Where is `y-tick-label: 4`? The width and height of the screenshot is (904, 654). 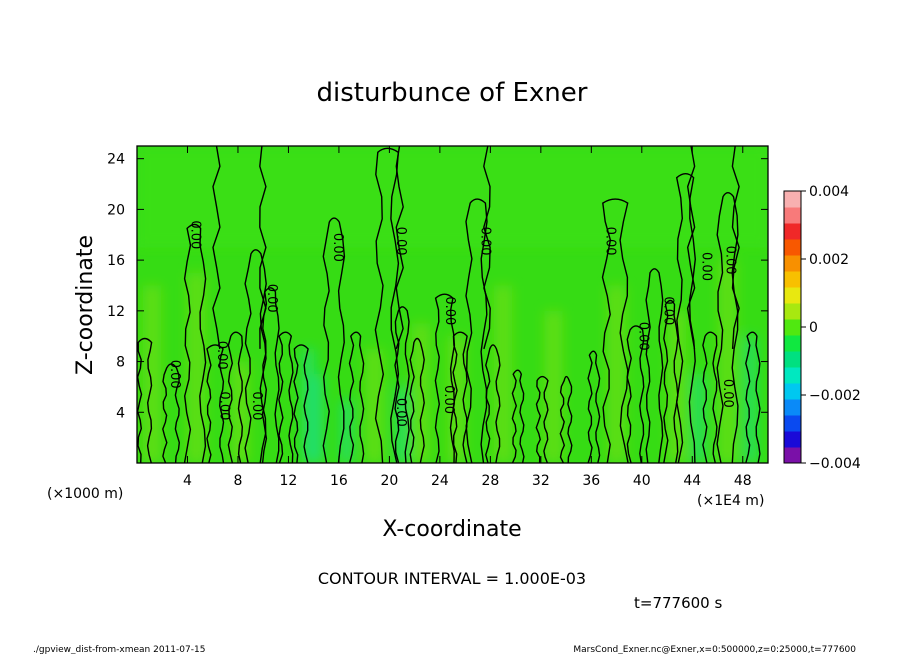
y-tick-label: 4 is located at coordinates (120, 413).